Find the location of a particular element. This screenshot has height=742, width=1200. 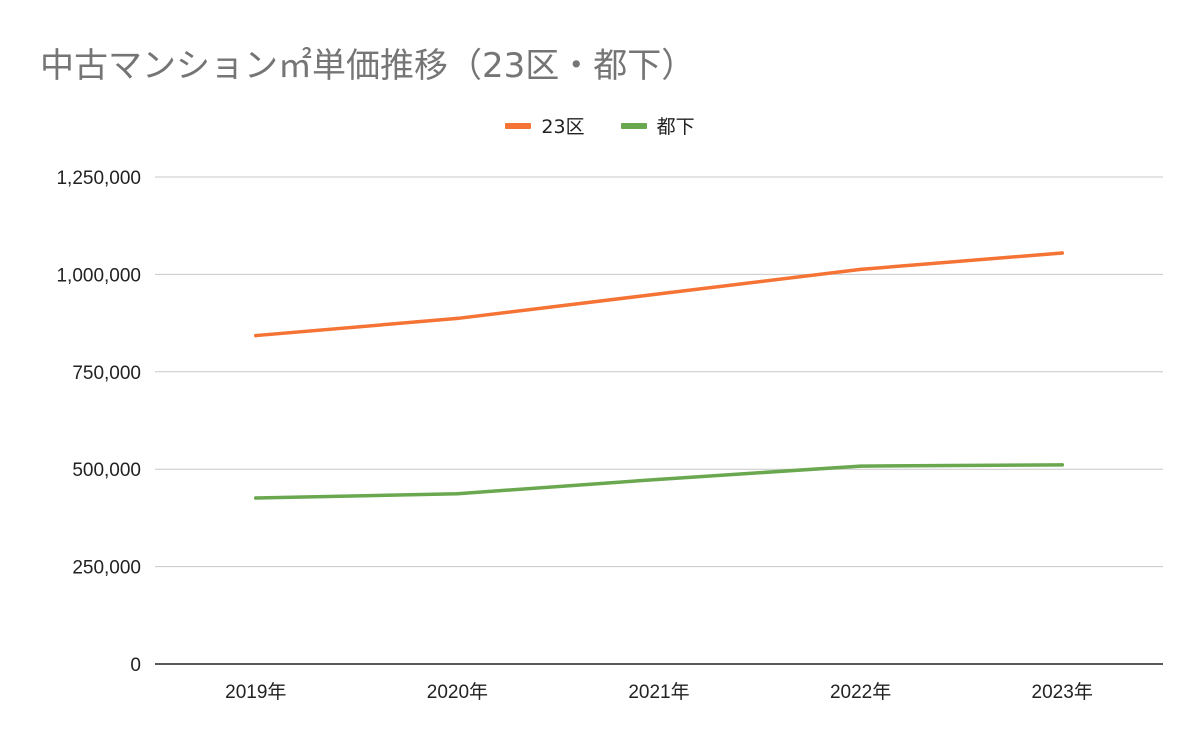

legend-label-tokai: 都下 is located at coordinates (675, 127).